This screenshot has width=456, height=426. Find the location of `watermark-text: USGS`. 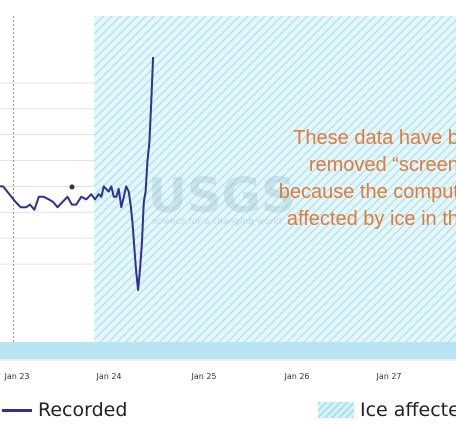

watermark-text: USGS is located at coordinates (222, 196).